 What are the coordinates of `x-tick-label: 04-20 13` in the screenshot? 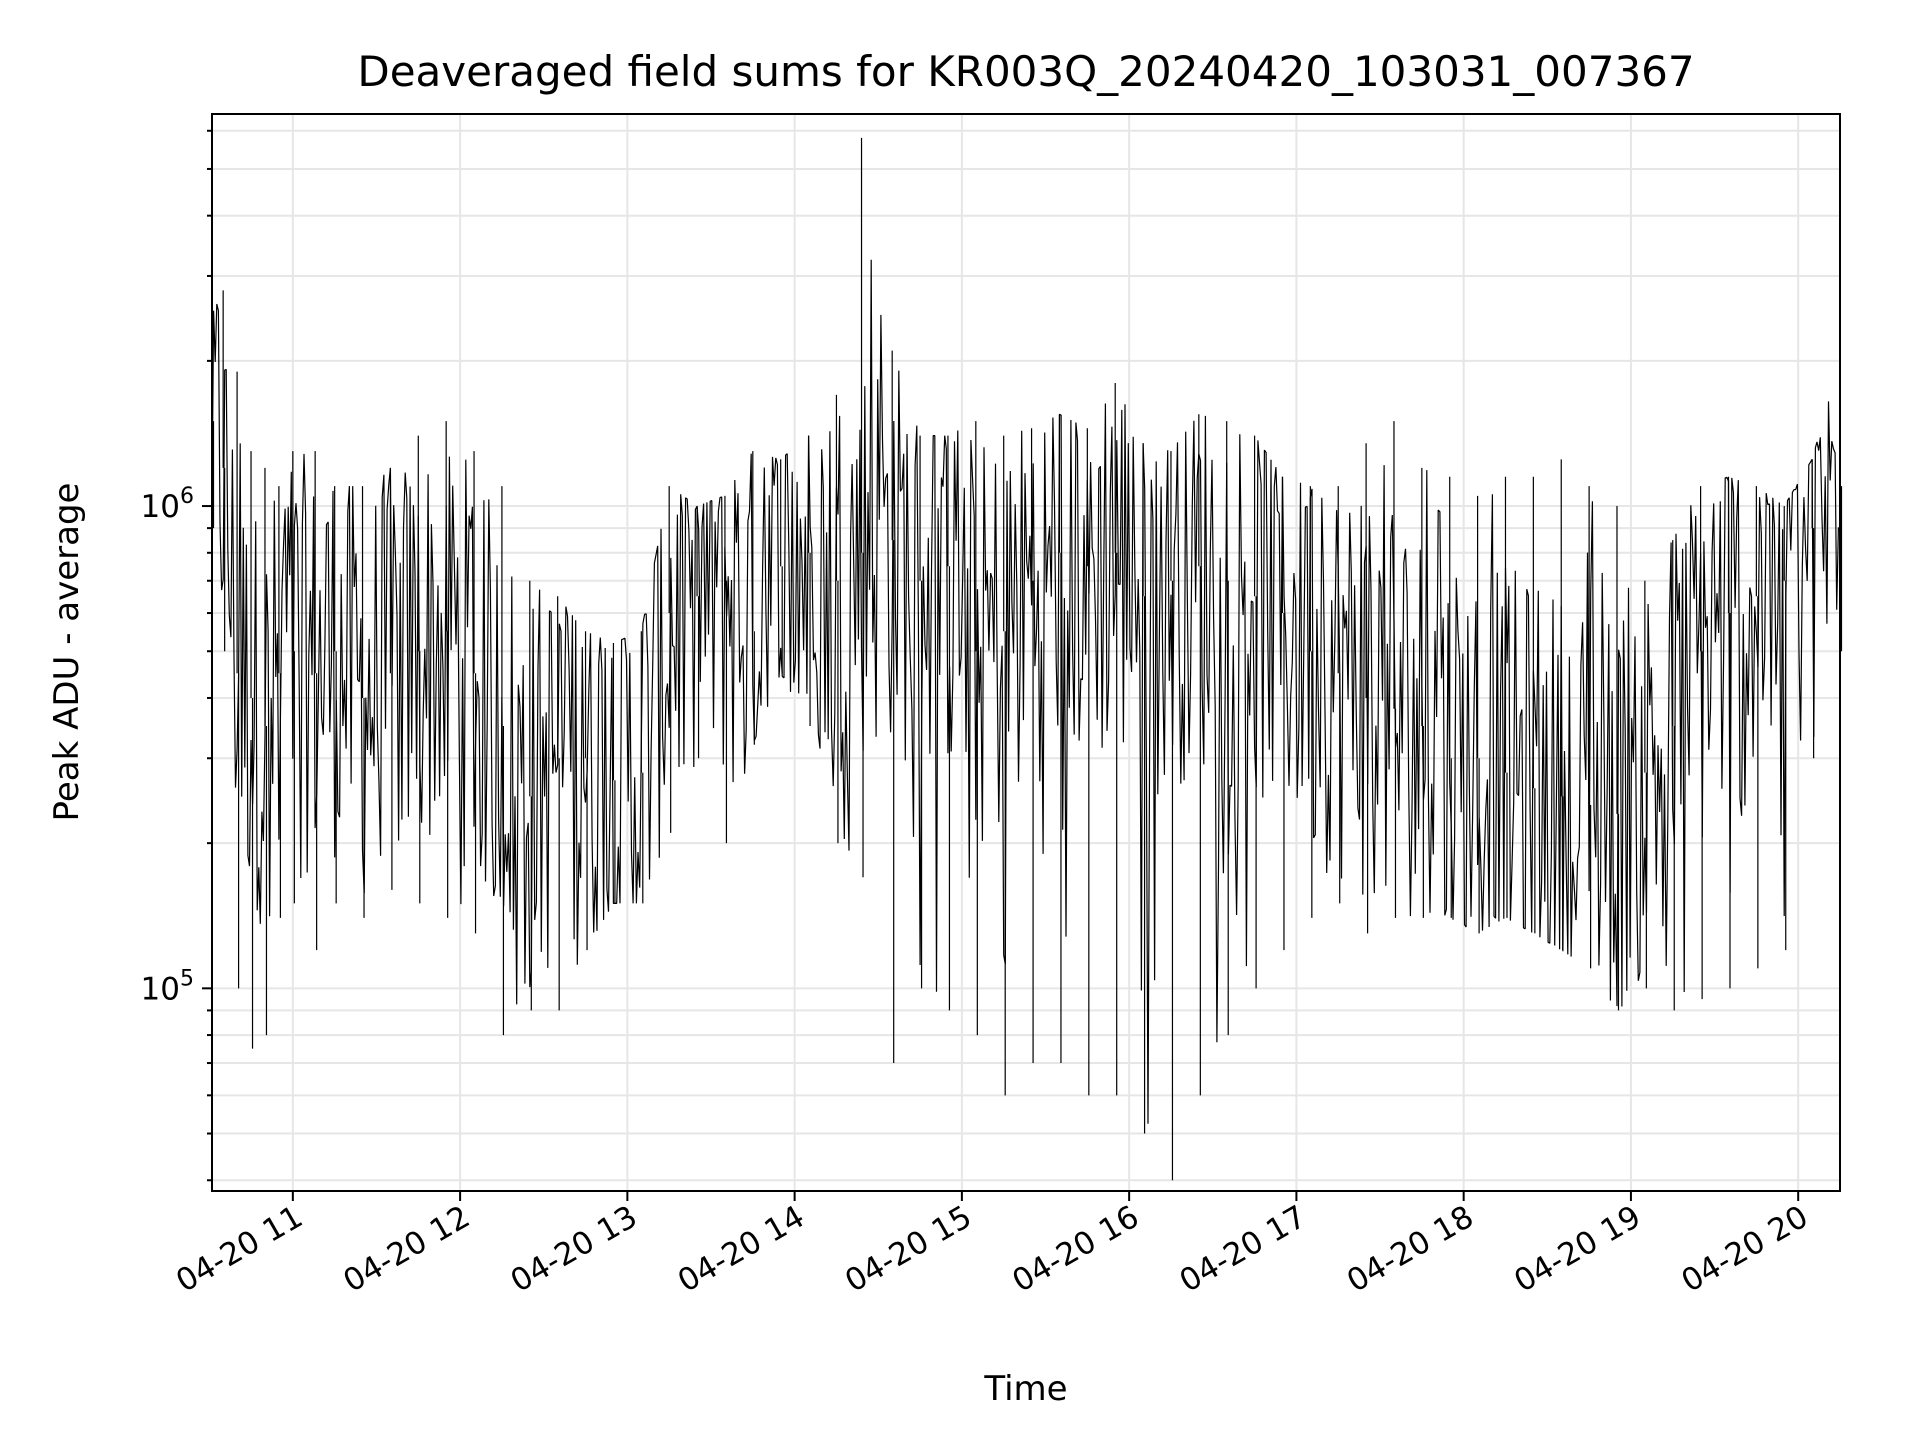 It's located at (574, 1249).